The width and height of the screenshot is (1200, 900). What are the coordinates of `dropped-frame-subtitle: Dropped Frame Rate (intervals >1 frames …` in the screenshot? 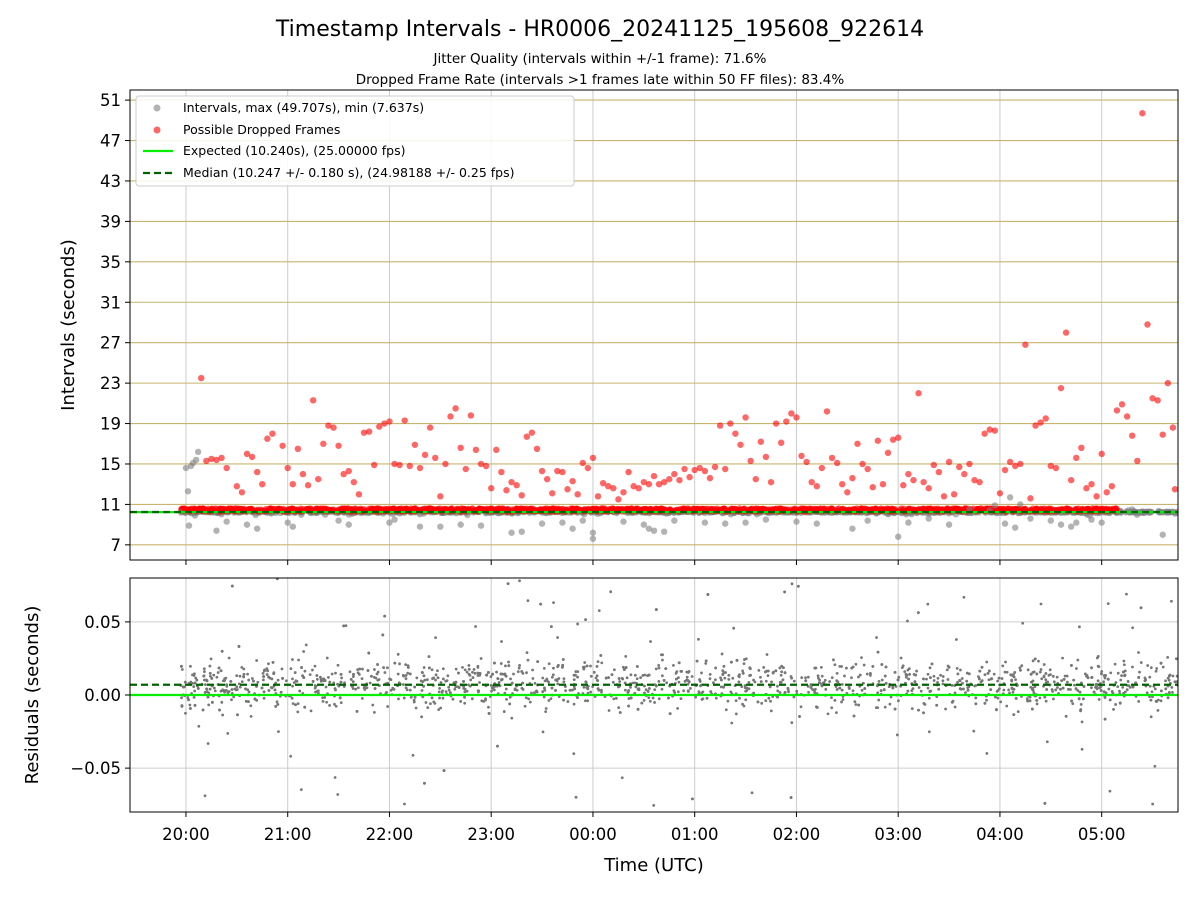 It's located at (600, 80).